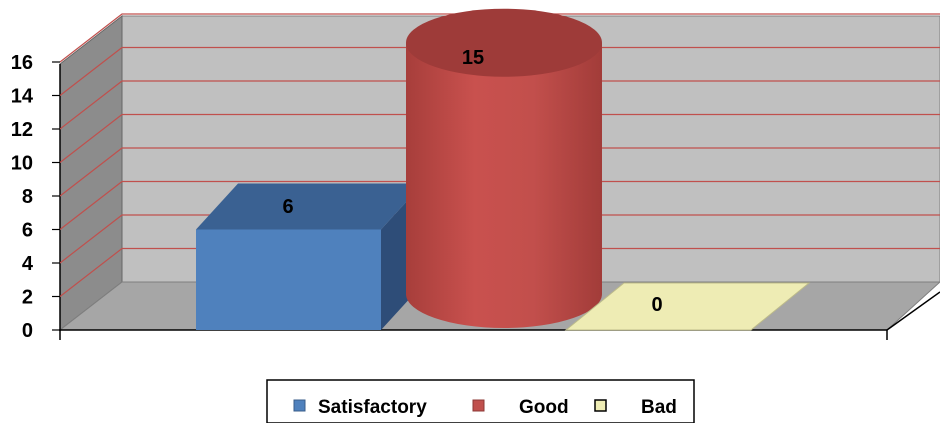 The image size is (940, 423). I want to click on legend: Satisfactory Good Bad, so click(480, 401).